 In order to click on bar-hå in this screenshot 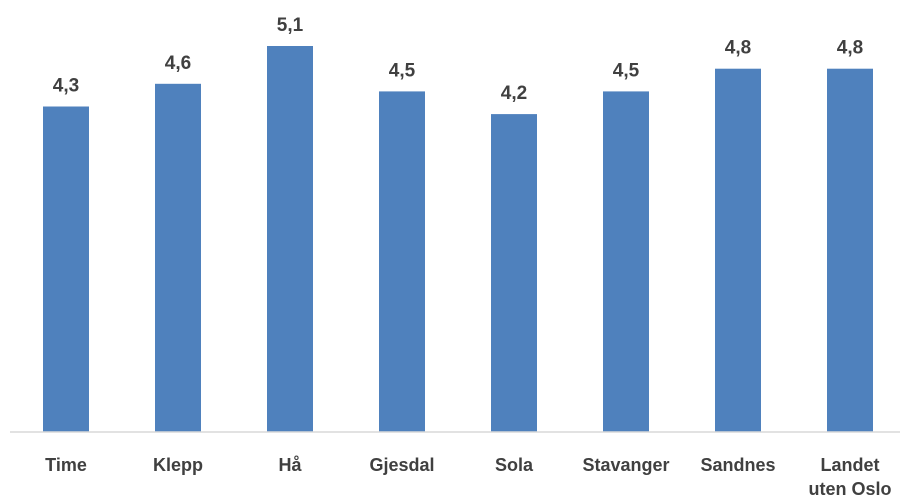, I will do `click(290, 239)`.